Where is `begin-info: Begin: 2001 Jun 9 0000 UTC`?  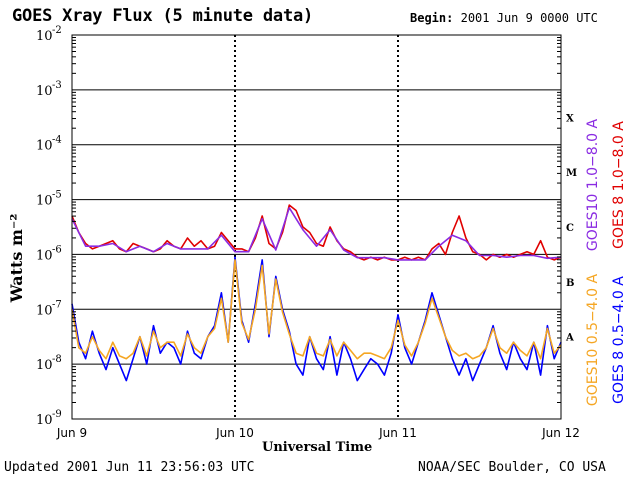
begin-info: Begin: 2001 Jun 9 0000 UTC is located at coordinates (504, 18).